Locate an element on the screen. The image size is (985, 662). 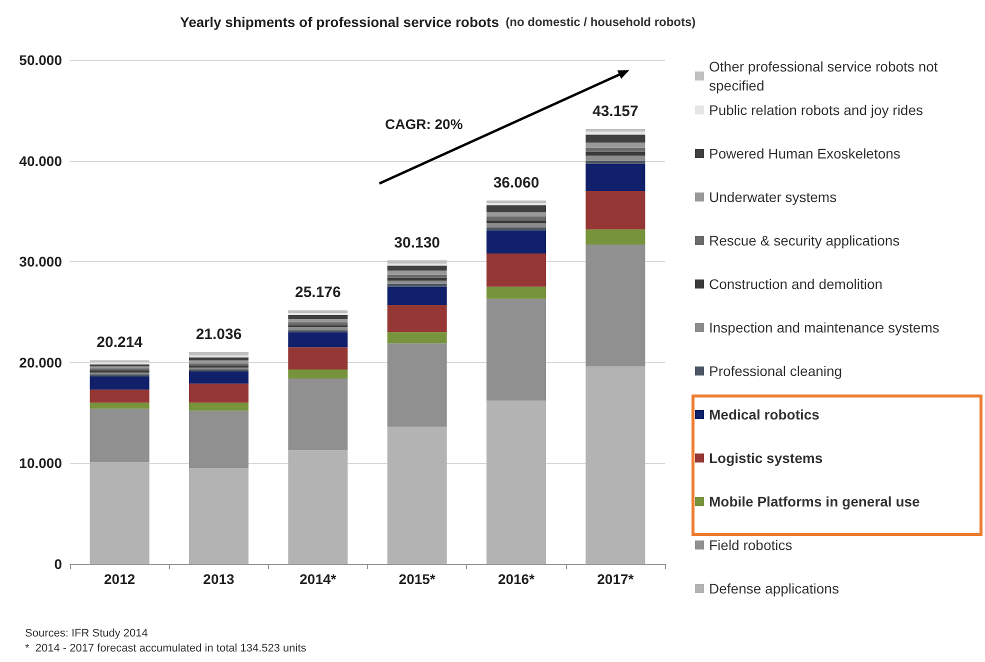
source-note: Sources: IFR Study 2014 is located at coordinates (86, 634).